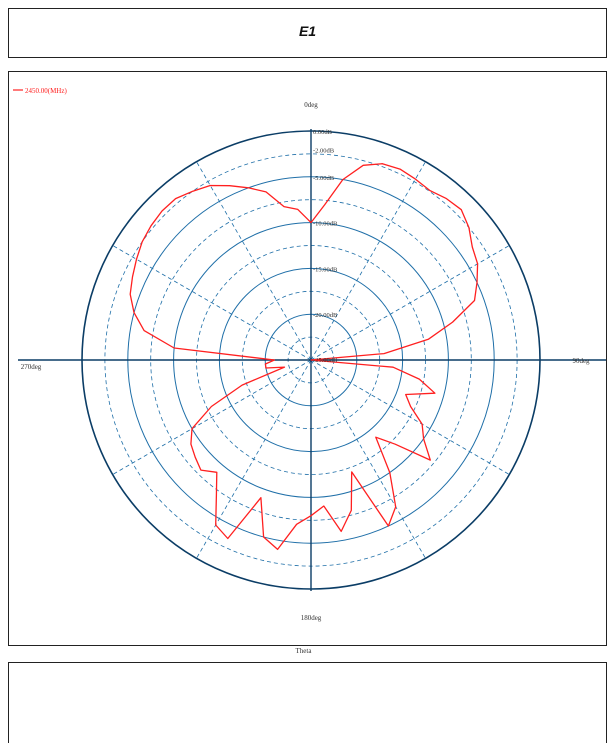  Describe the element at coordinates (307, 702) in the screenshot. I see `footer-panel` at that location.